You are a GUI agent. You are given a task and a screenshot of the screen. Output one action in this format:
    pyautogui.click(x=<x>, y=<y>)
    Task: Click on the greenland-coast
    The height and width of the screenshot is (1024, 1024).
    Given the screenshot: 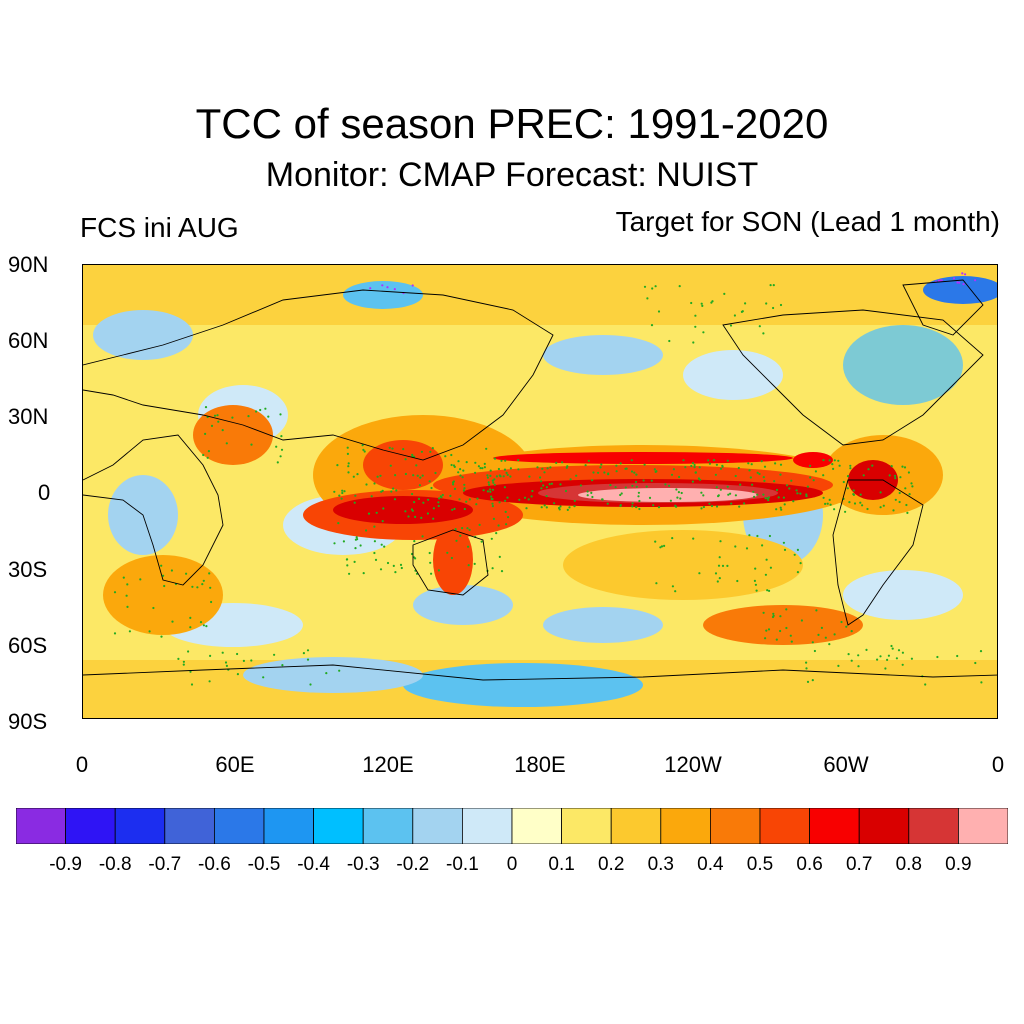 What is the action you would take?
    pyautogui.click(x=943, y=307)
    